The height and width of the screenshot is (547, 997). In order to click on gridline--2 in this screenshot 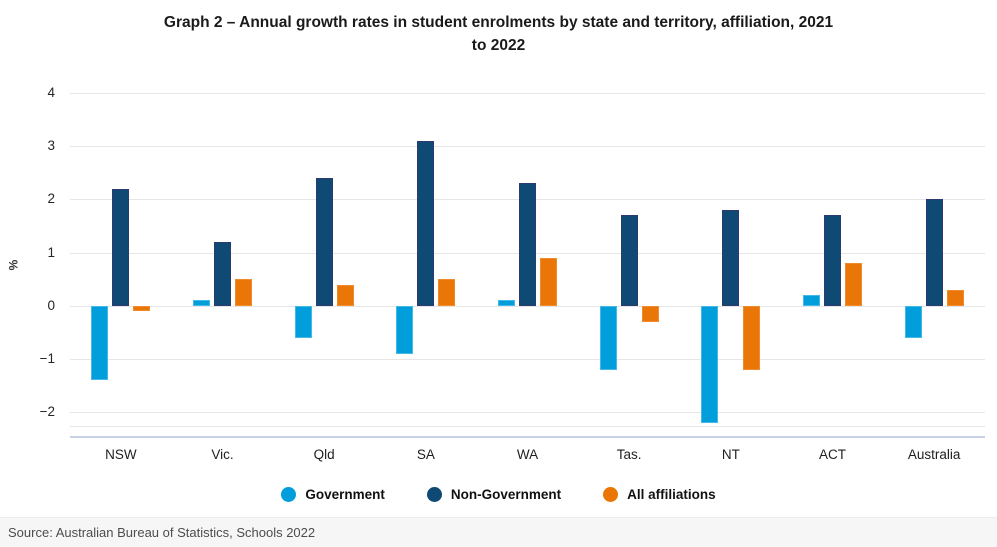, I will do `click(527, 413)`.